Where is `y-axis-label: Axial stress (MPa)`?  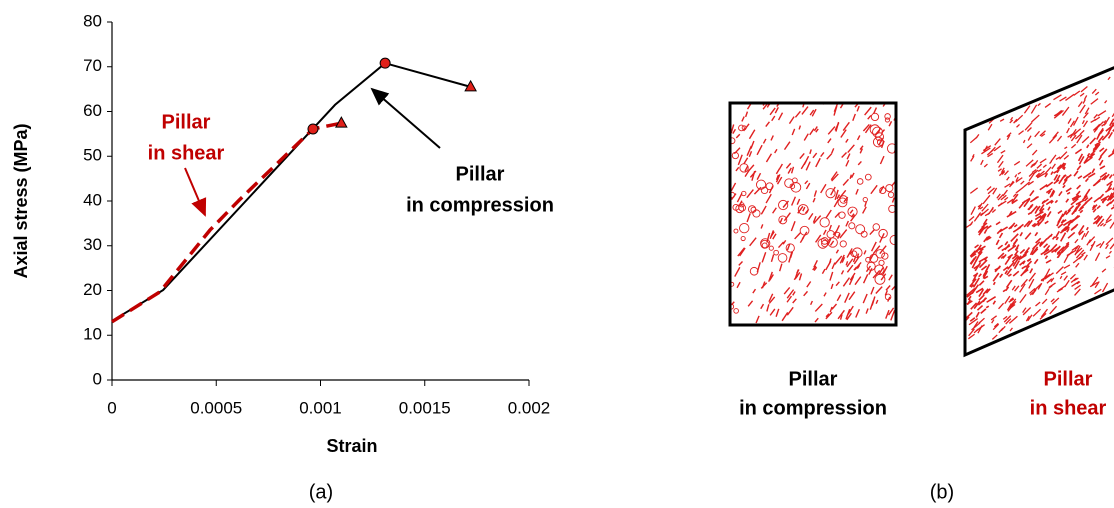 y-axis-label: Axial stress (MPa) is located at coordinates (21, 200).